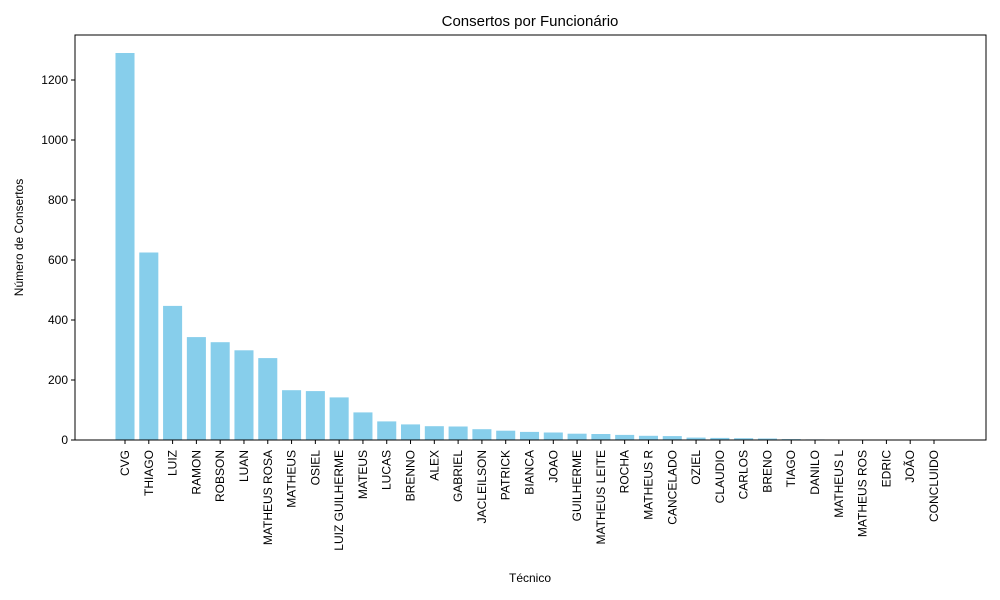 This screenshot has width=1000, height=600. I want to click on x-tick-label: BRENO, so click(767, 471).